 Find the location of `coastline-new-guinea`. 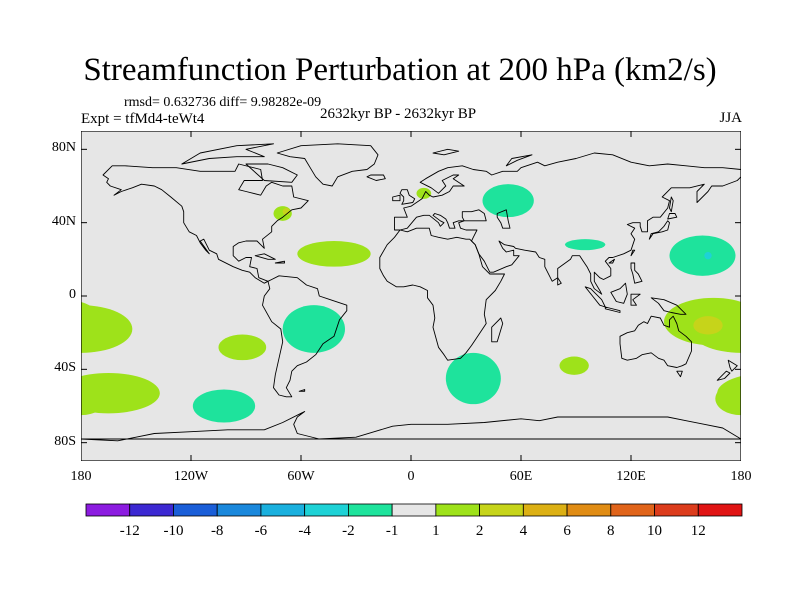

coastline-new-guinea is located at coordinates (668, 306).